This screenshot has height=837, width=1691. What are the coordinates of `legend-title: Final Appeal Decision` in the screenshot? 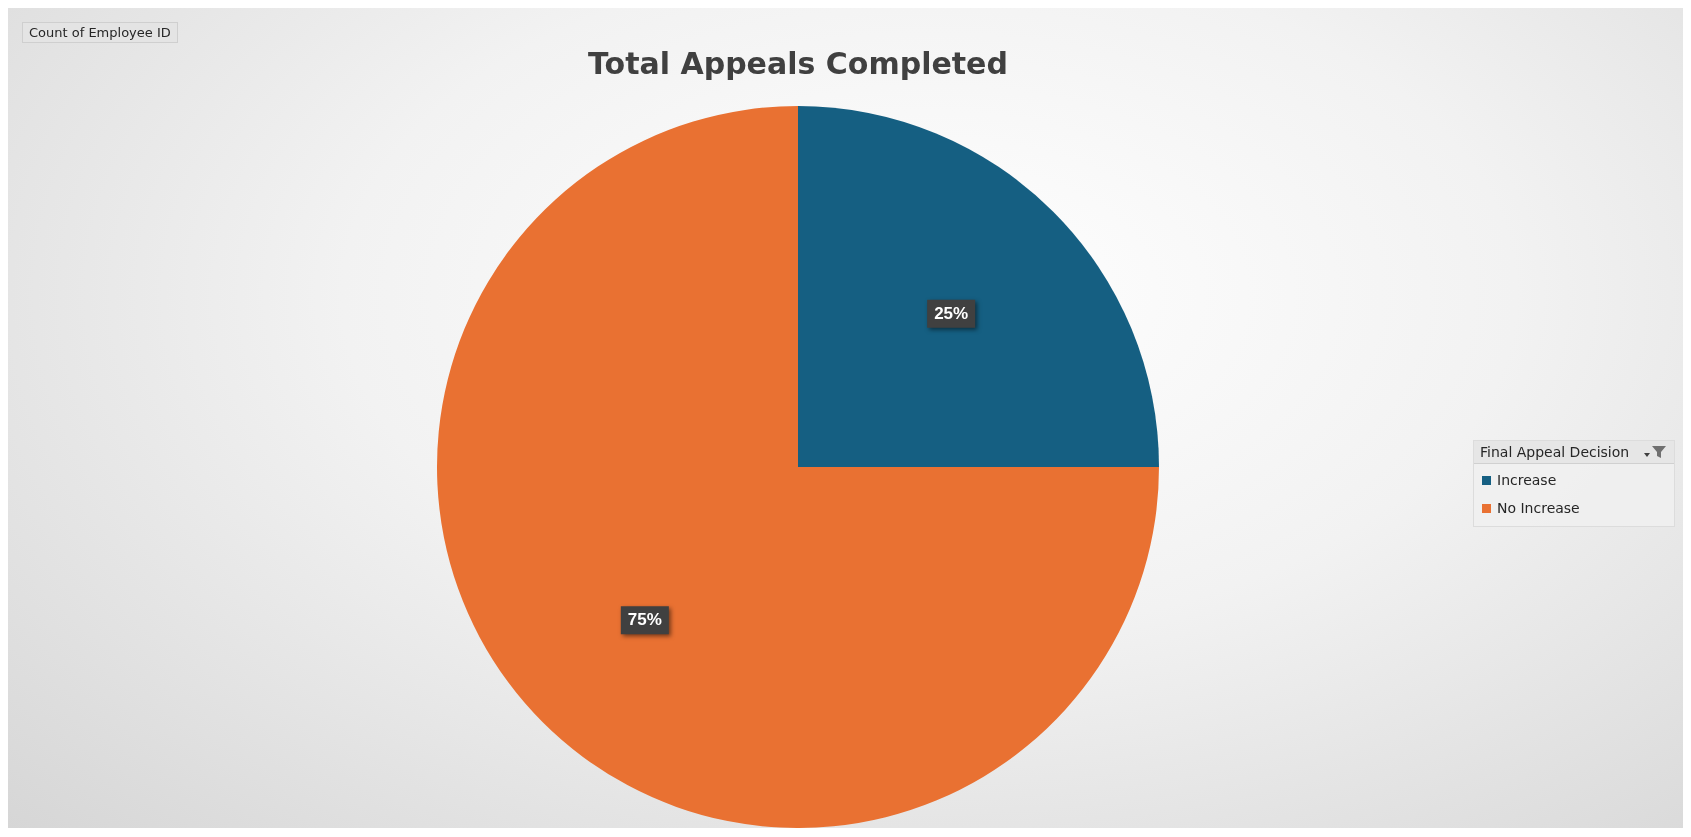 It's located at (1555, 452).